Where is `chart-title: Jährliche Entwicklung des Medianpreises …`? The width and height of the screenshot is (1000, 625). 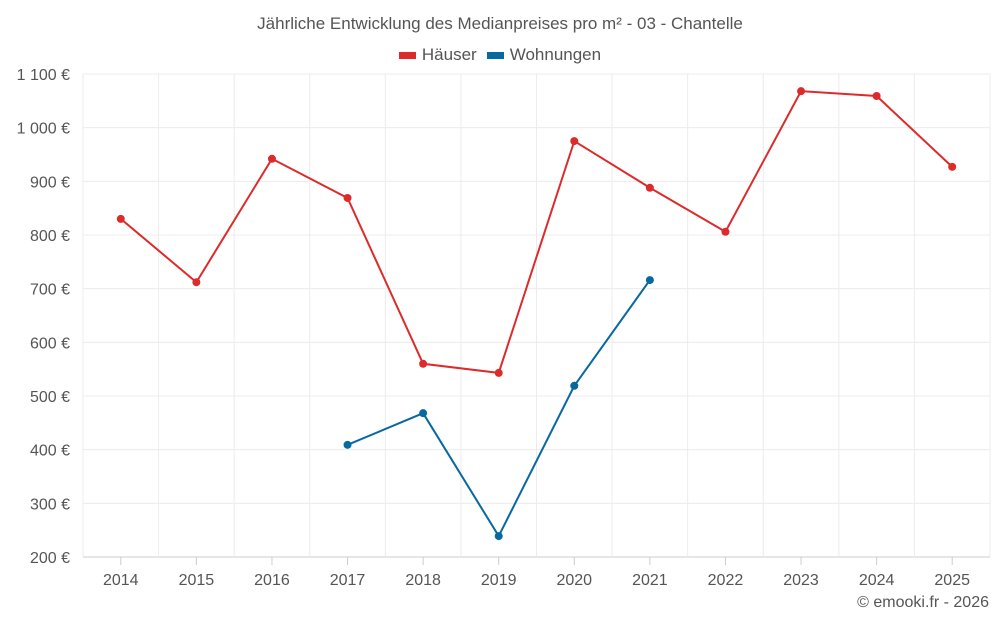
chart-title: Jährliche Entwicklung des Medianpreises … is located at coordinates (500, 23).